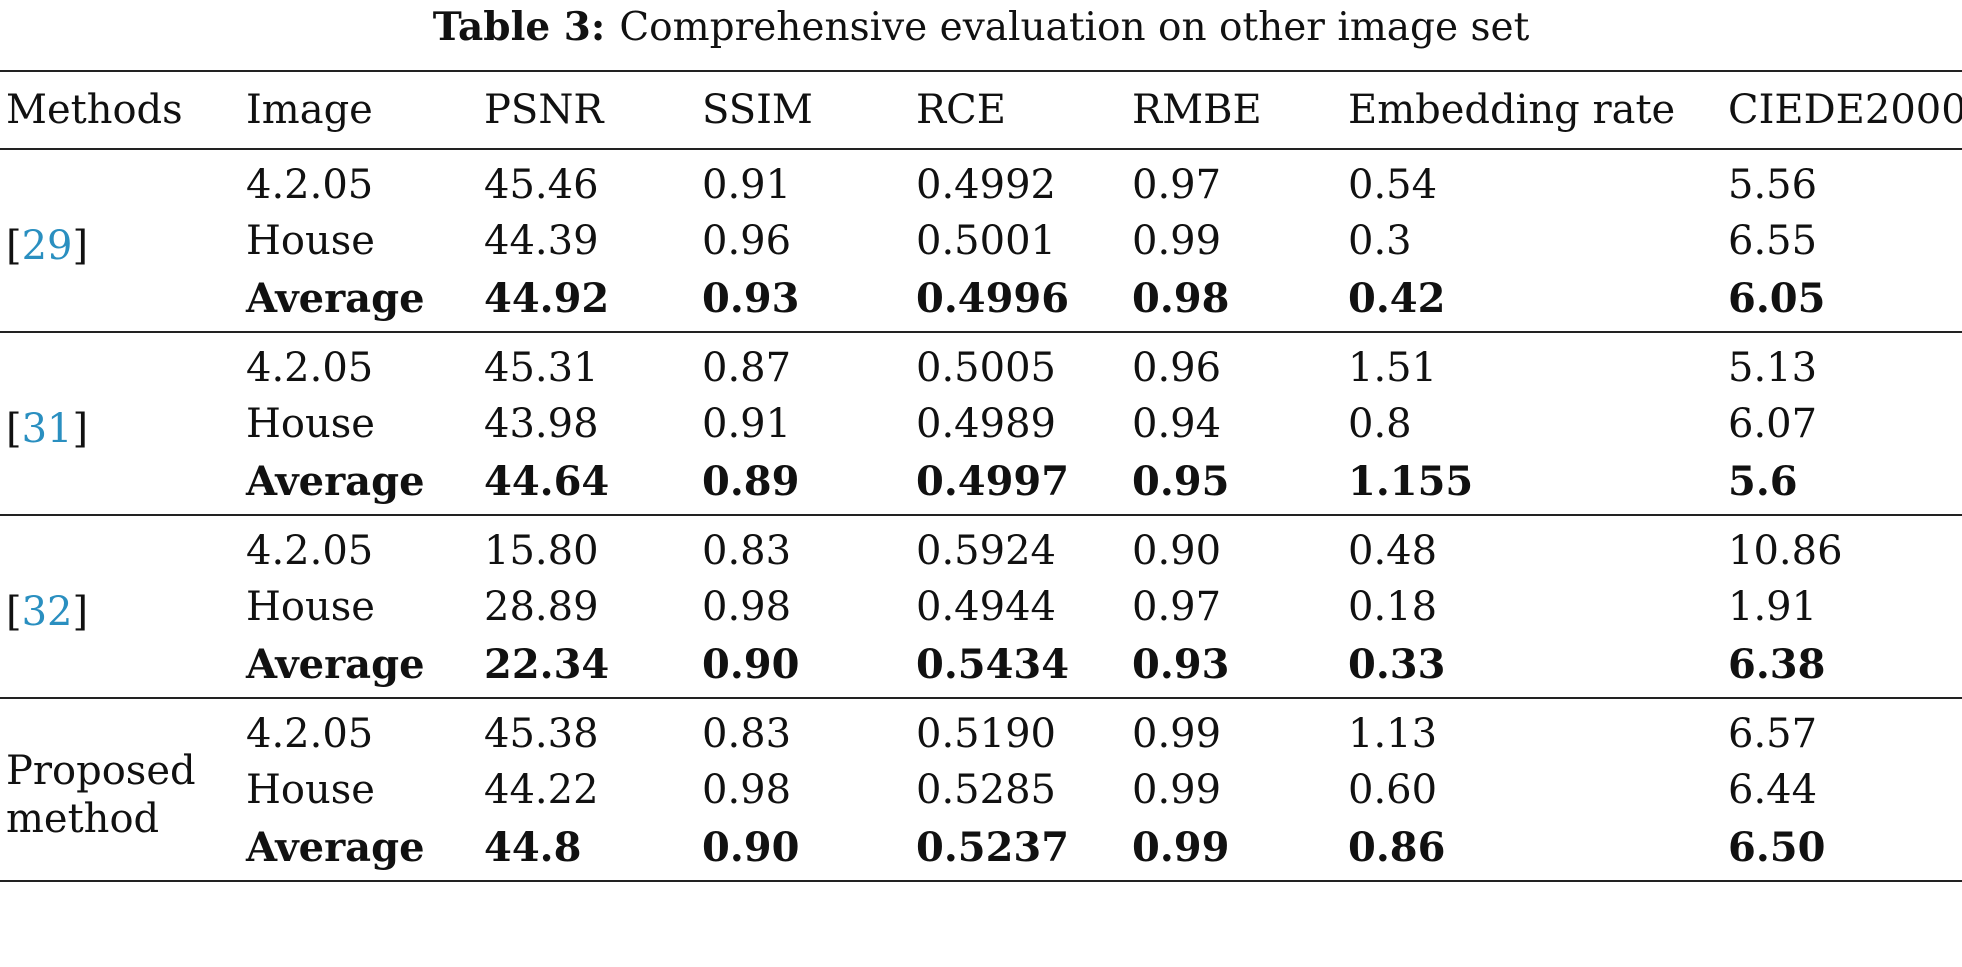 The image size is (1962, 967). I want to click on method-cell: [31], so click(47, 428).